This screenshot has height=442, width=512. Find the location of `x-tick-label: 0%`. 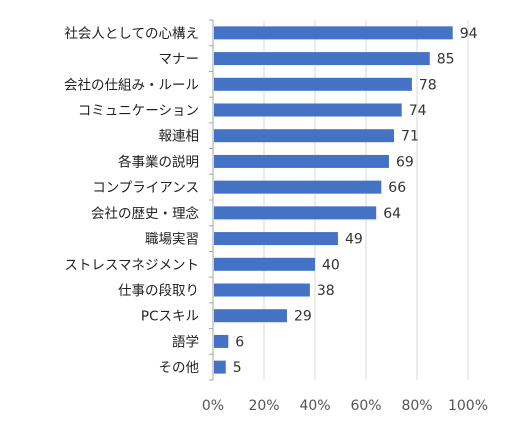

x-tick-label: 0% is located at coordinates (213, 406).